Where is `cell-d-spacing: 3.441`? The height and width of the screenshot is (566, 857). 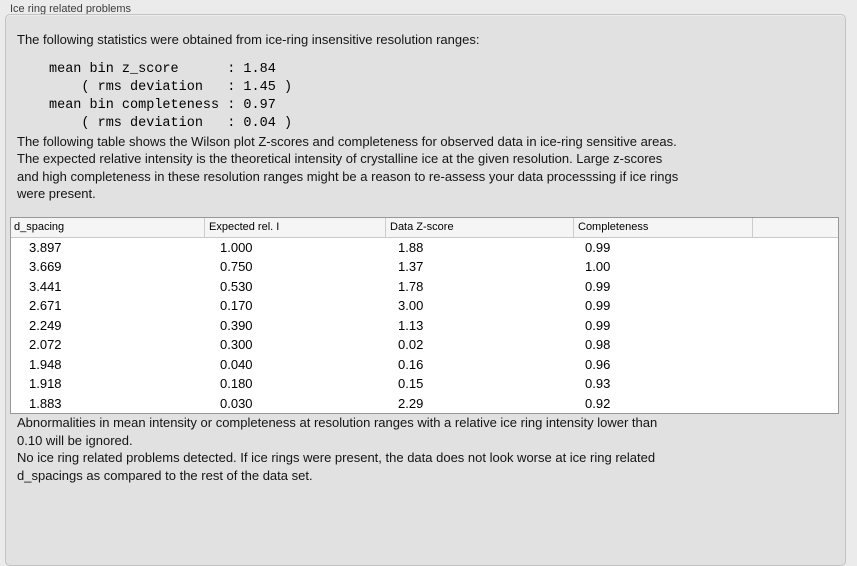 cell-d-spacing: 3.441 is located at coordinates (45, 286).